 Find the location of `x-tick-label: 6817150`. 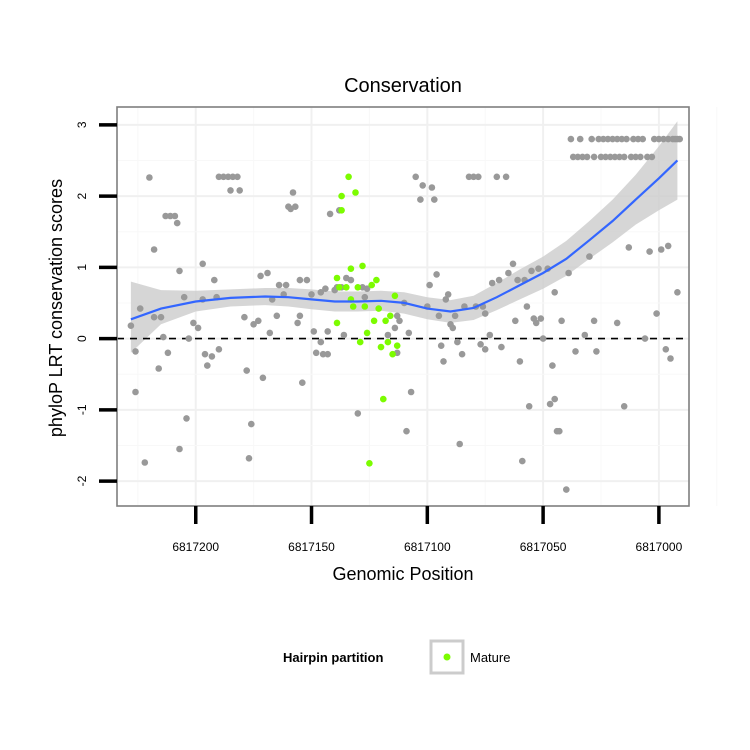

x-tick-label: 6817150 is located at coordinates (311, 547).